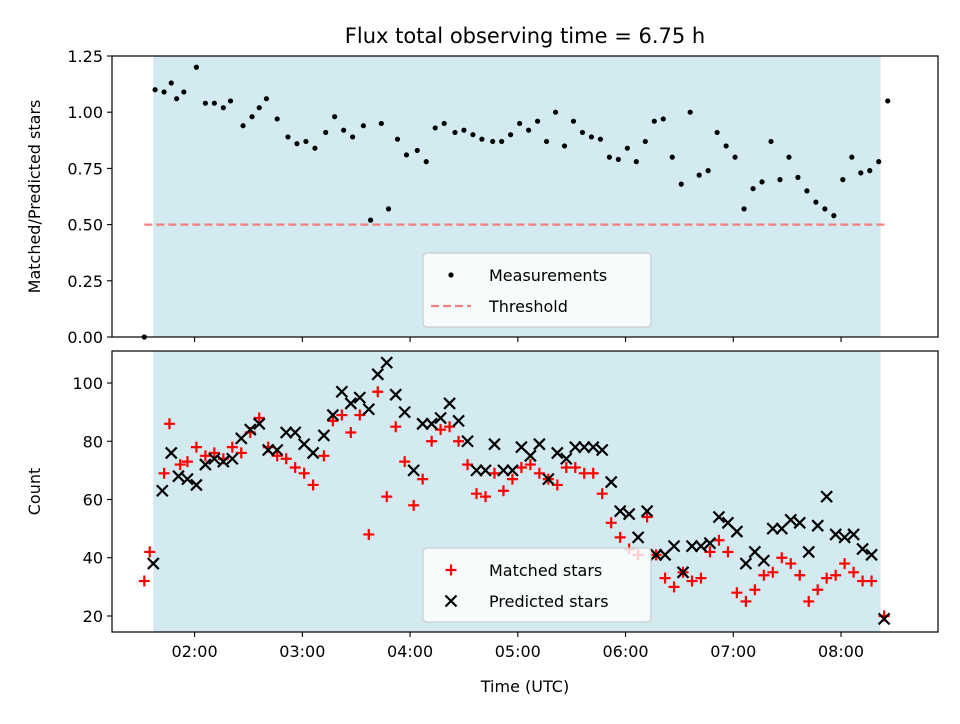 The image size is (960, 724). What do you see at coordinates (451, 570) in the screenshot?
I see `legend-marker` at bounding box center [451, 570].